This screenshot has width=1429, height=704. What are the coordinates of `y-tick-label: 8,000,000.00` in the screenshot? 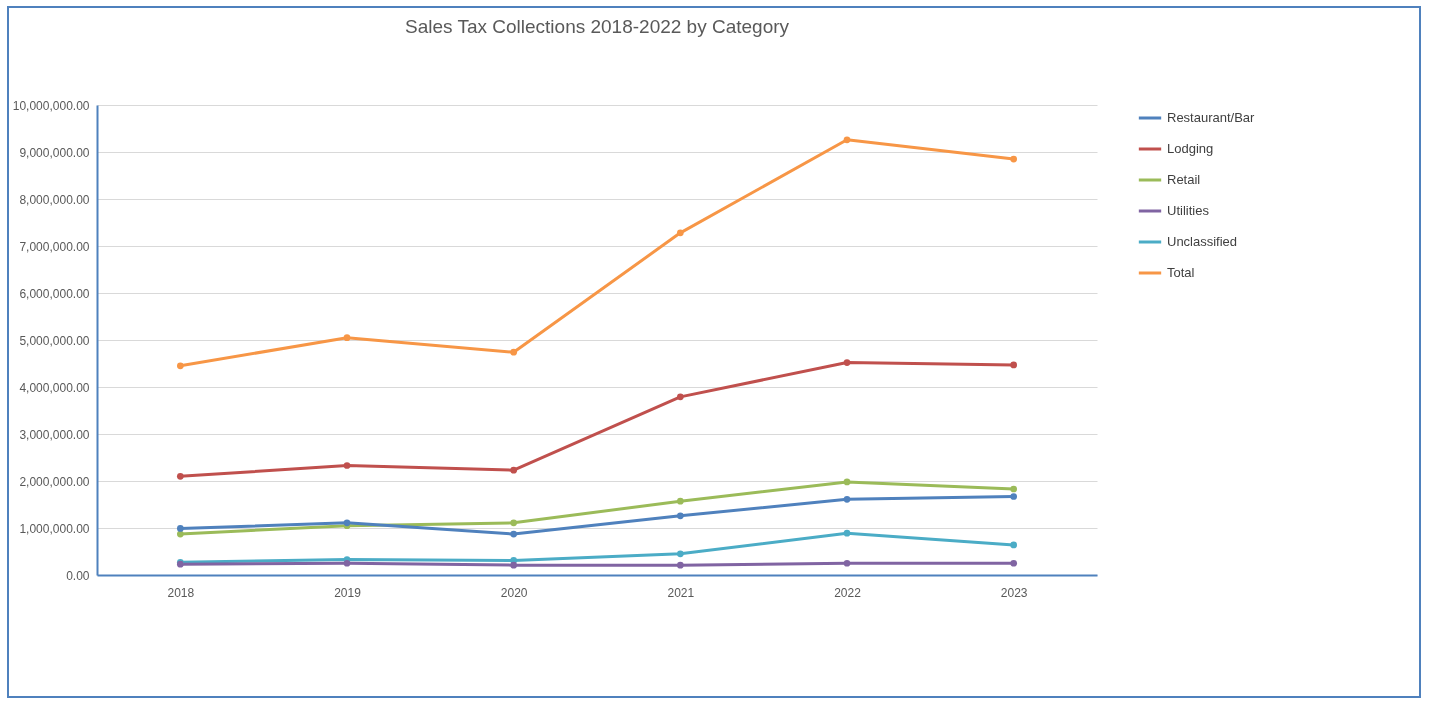 It's located at (54, 199).